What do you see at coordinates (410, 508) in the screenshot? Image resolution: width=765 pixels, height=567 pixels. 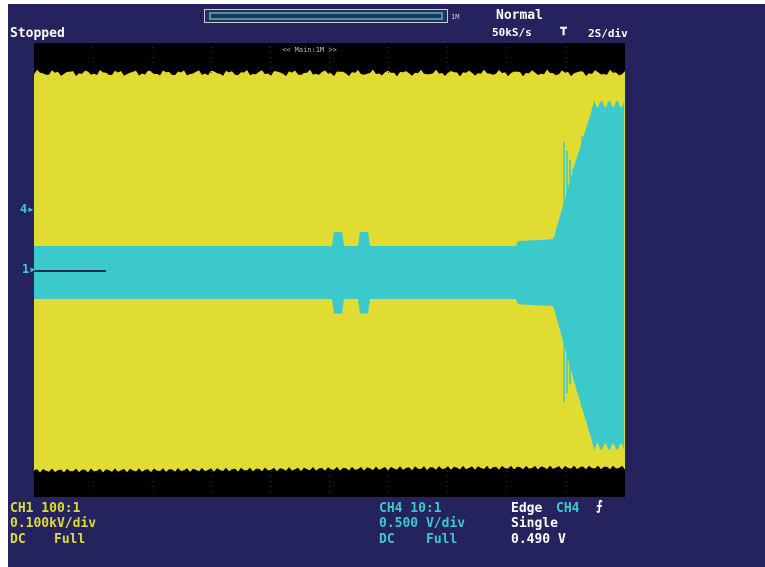 I see `ch4-probe: CH4 10:1` at bounding box center [410, 508].